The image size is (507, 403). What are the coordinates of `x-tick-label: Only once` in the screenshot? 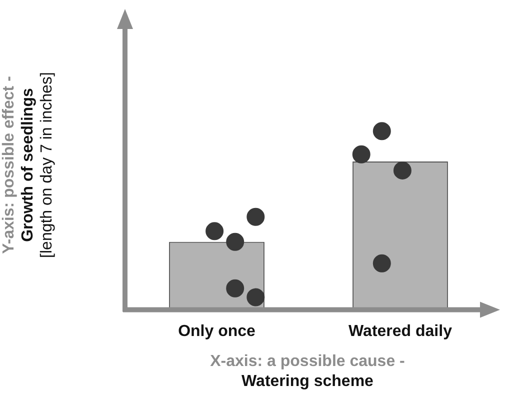 It's located at (217, 331).